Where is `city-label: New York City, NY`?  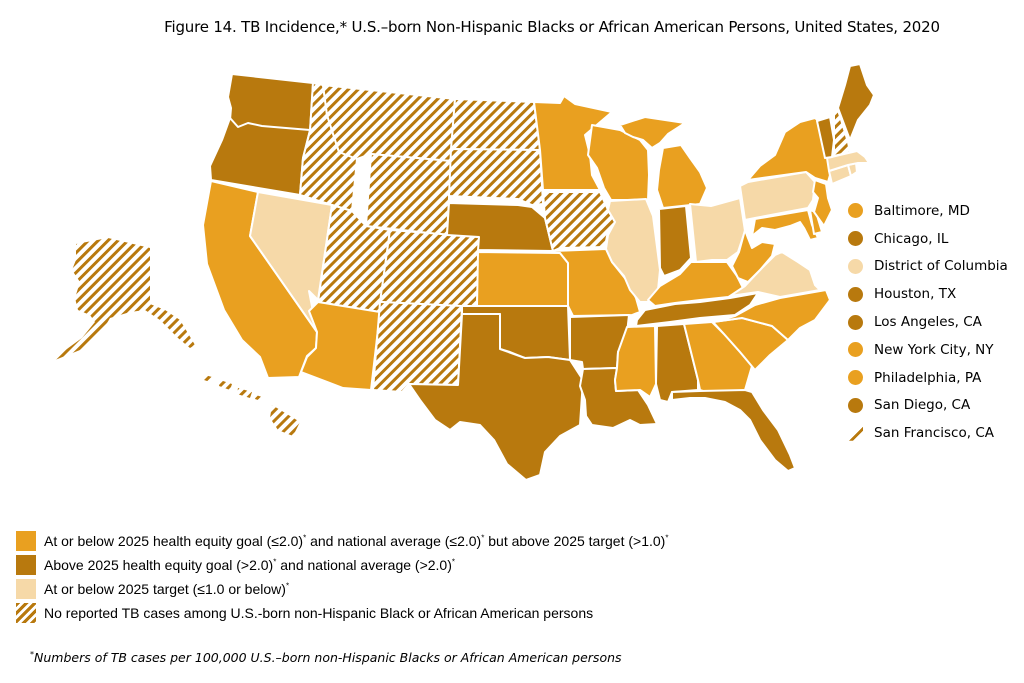 city-label: New York City, NY is located at coordinates (934, 349).